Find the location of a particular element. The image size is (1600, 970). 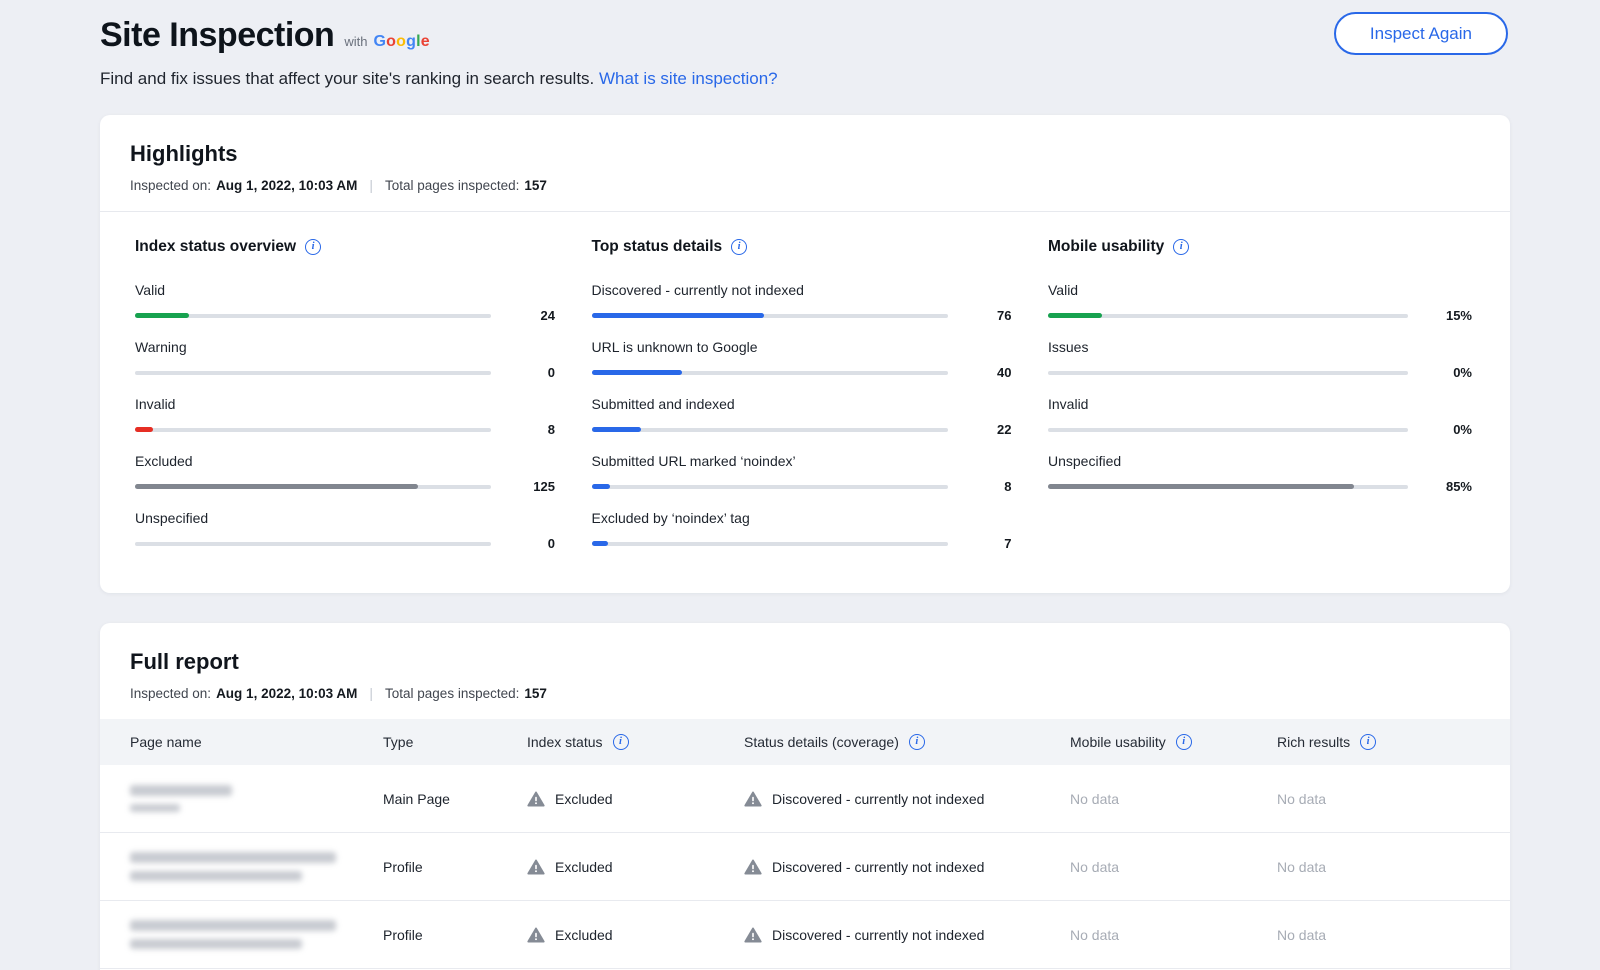

with-label: with is located at coordinates (356, 41).